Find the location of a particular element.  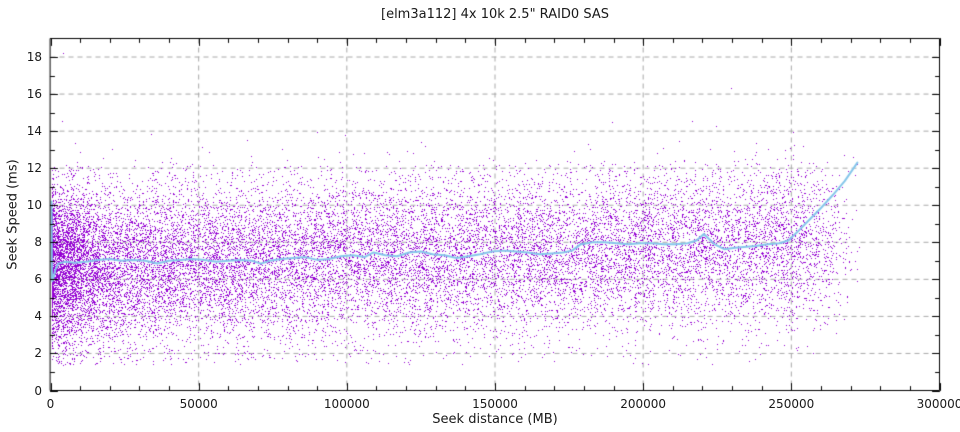

y-tick-label: 0 is located at coordinates (38, 390).